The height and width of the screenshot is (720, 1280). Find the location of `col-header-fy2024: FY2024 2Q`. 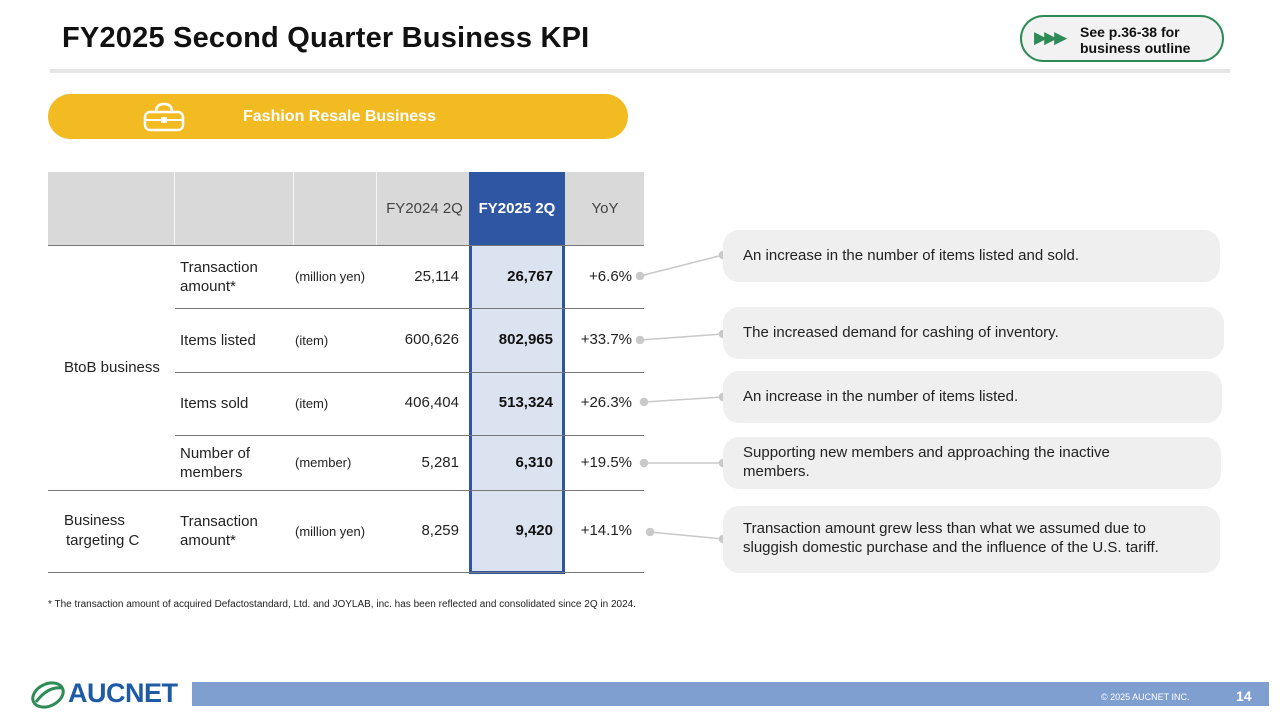

col-header-fy2024: FY2024 2Q is located at coordinates (424, 208).